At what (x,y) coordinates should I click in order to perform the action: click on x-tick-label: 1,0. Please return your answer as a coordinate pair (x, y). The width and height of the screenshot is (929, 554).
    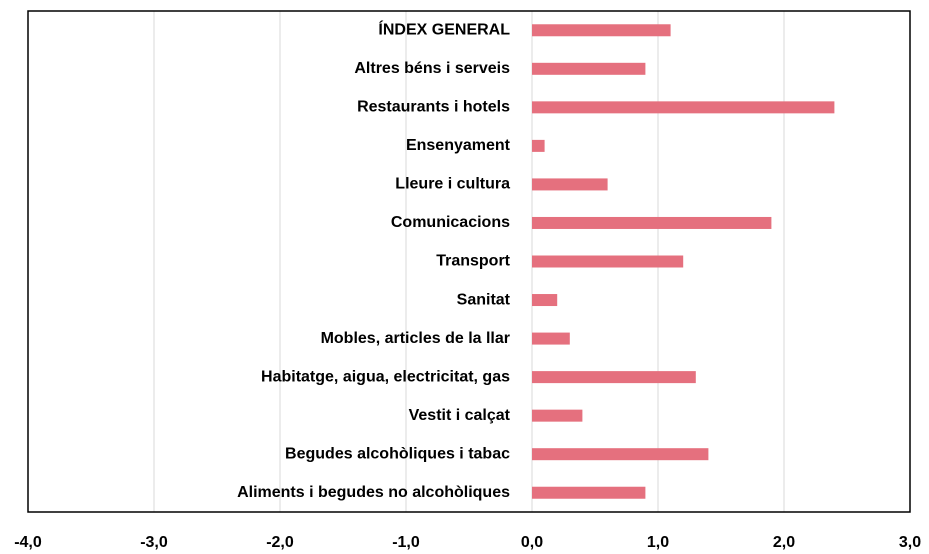
    Looking at the image, I should click on (658, 542).